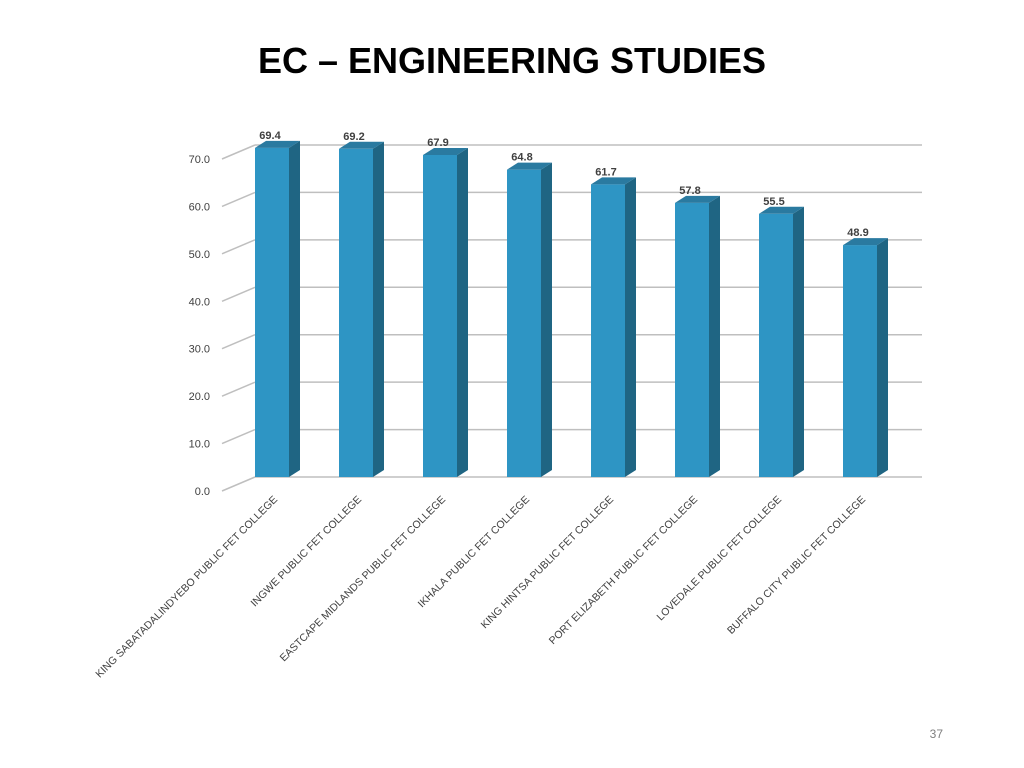  I want to click on category-label: BUFFALO CITY PUBLIC FET COLLEGE, so click(796, 565).